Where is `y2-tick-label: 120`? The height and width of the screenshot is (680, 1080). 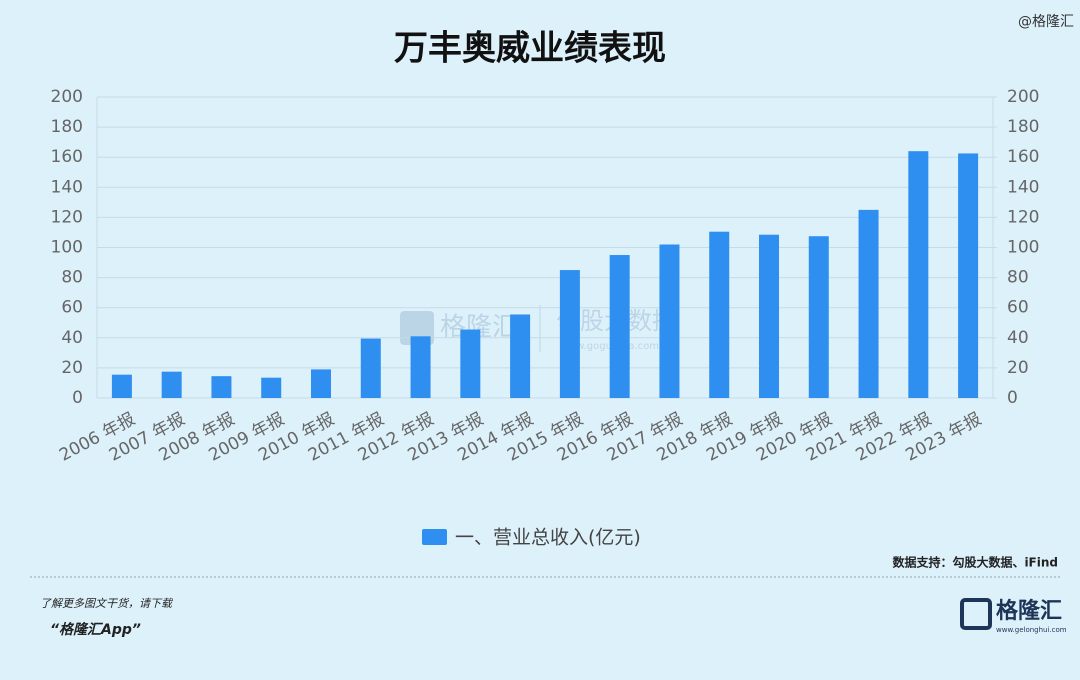 y2-tick-label: 120 is located at coordinates (1023, 217).